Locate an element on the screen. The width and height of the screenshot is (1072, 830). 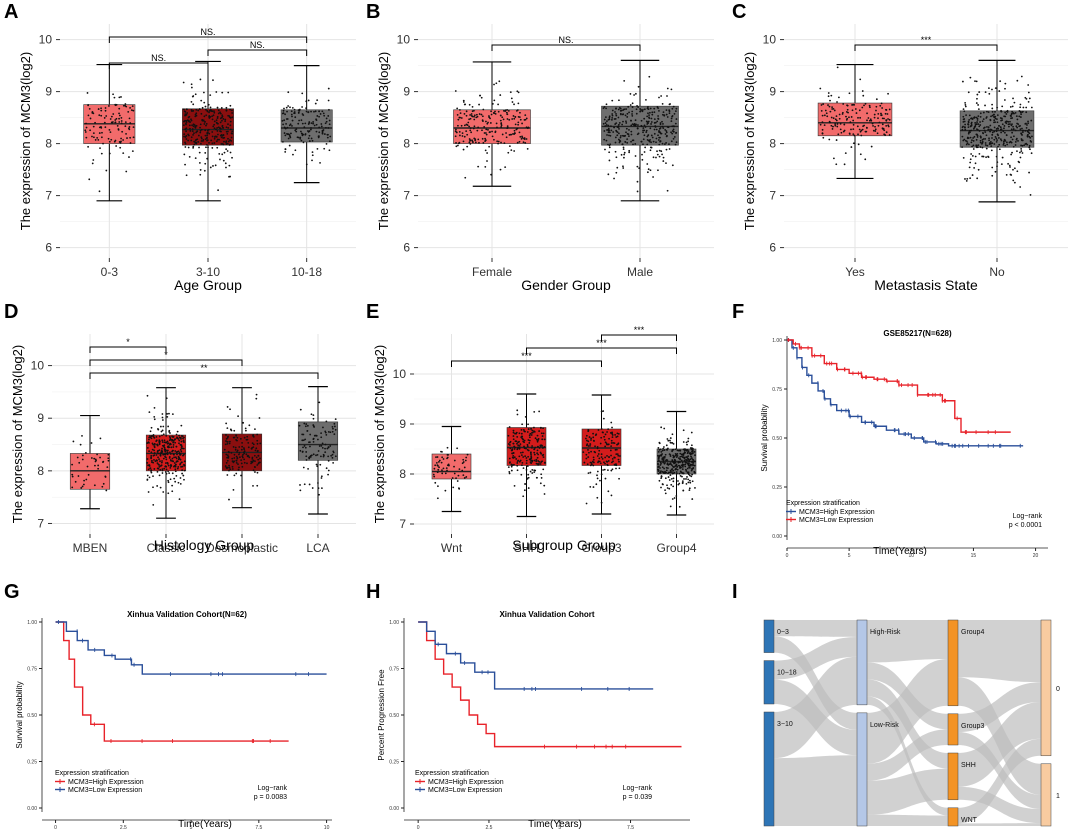
sankey-flow is located at coordinates (907, 755).